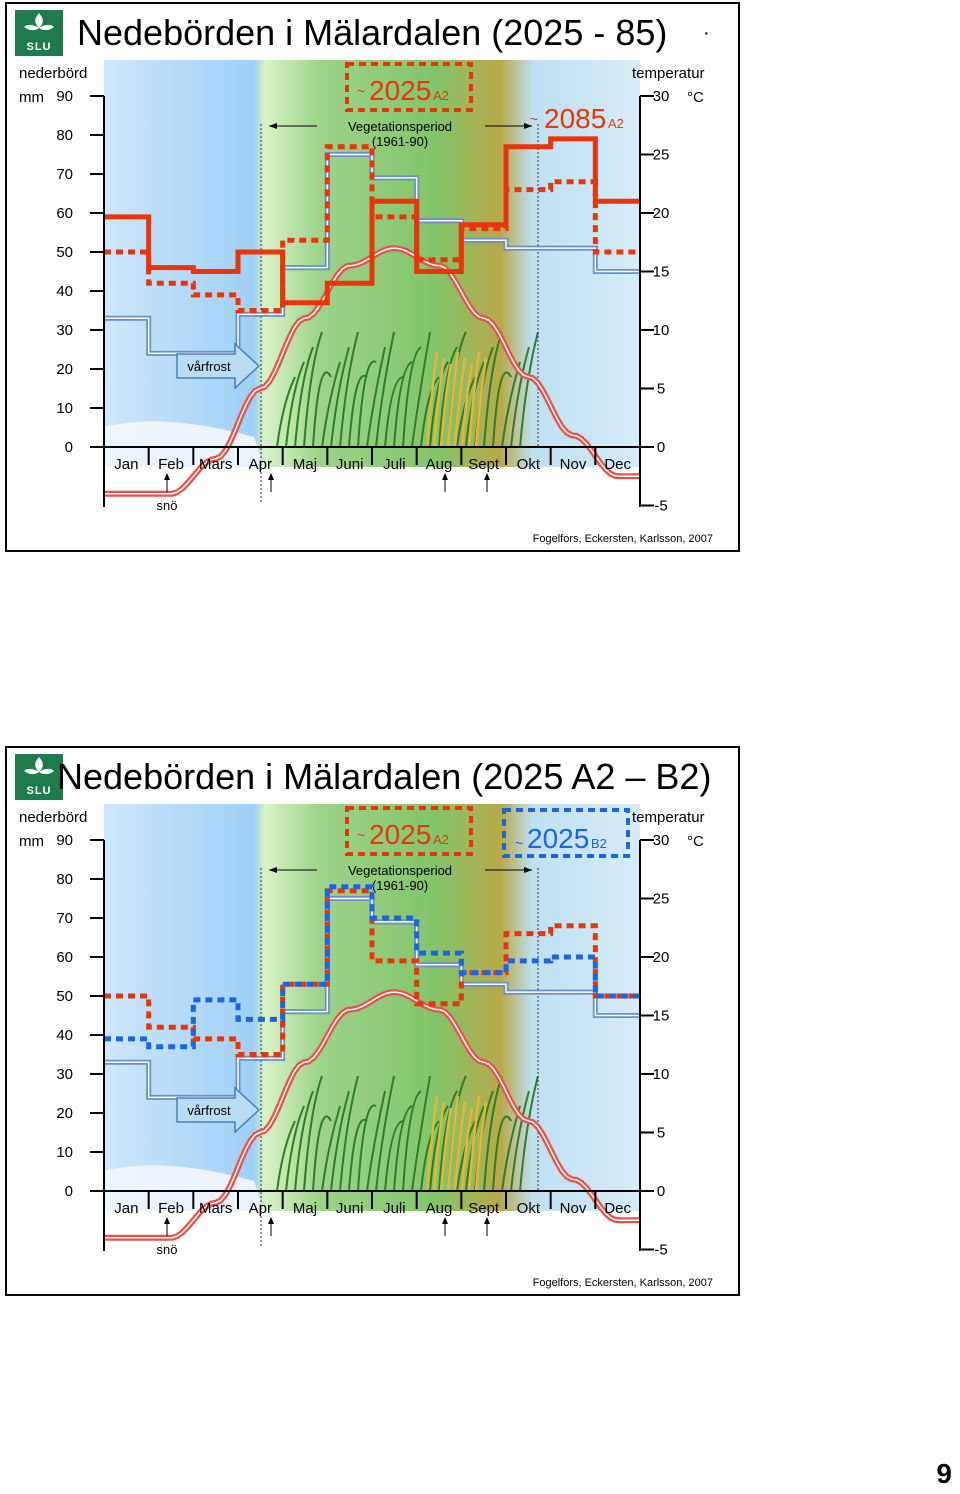 The image size is (960, 1494). I want to click on right-tick-label: 0, so click(661, 1191).